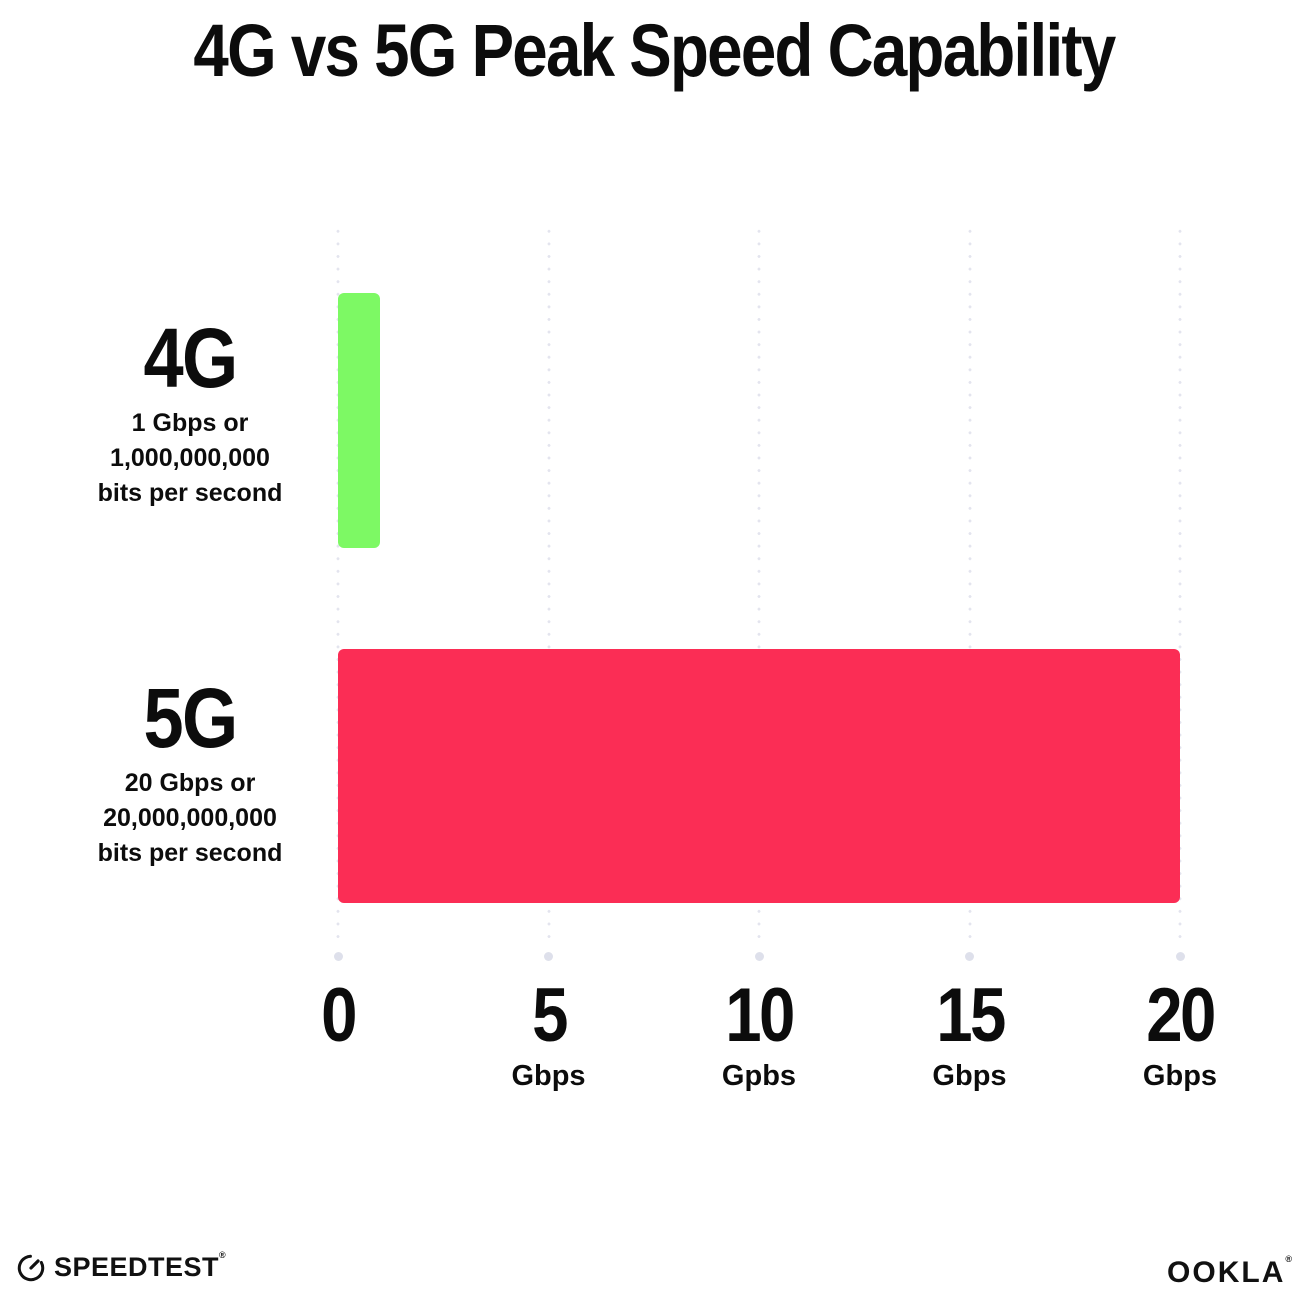 This screenshot has width=1308, height=1315. What do you see at coordinates (338, 586) in the screenshot?
I see `gridline-0-gbps` at bounding box center [338, 586].